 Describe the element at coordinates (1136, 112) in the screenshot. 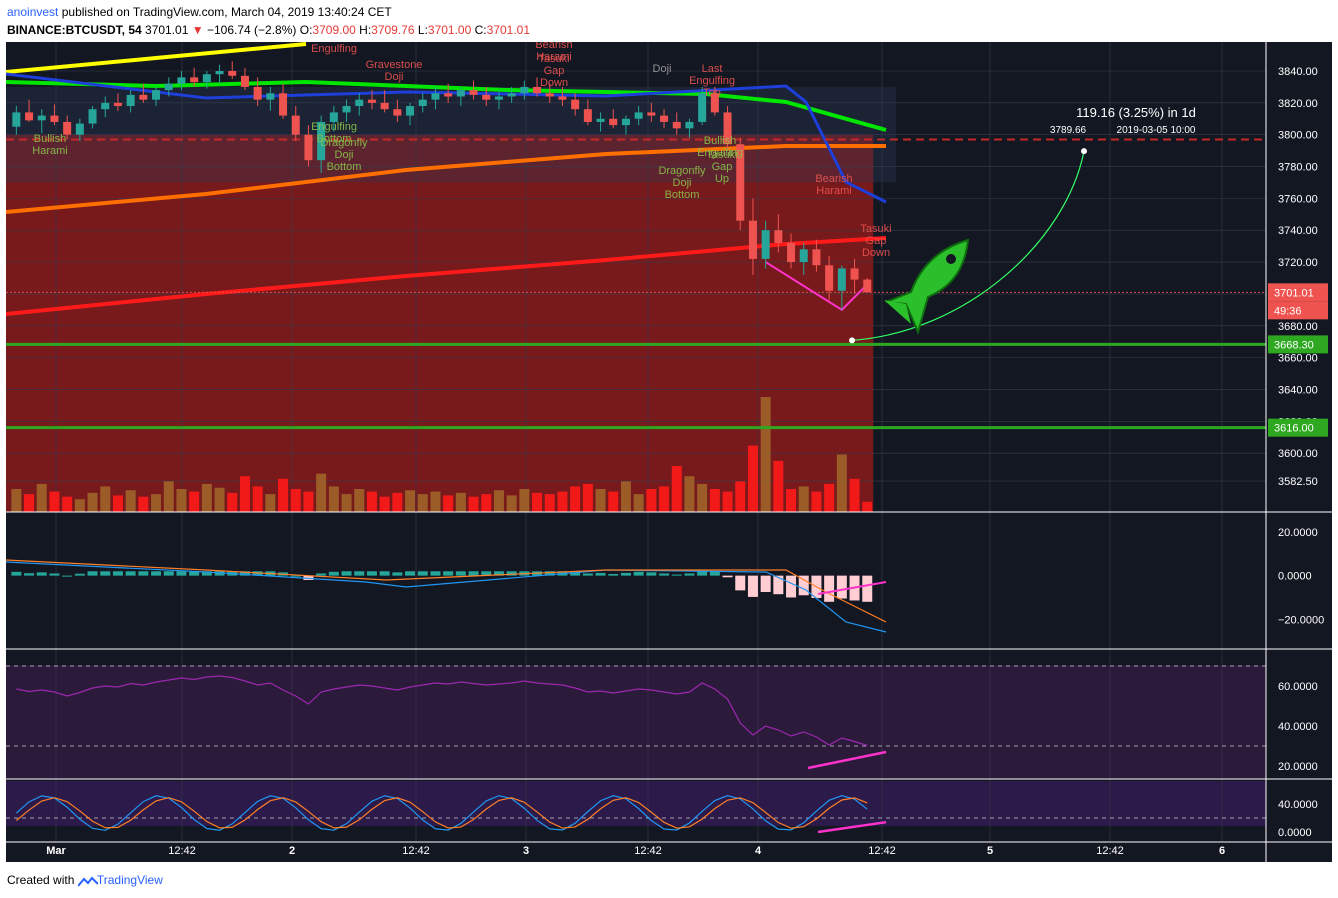

I see `projection-text: 119.16 (3.25%) in 1d` at that location.